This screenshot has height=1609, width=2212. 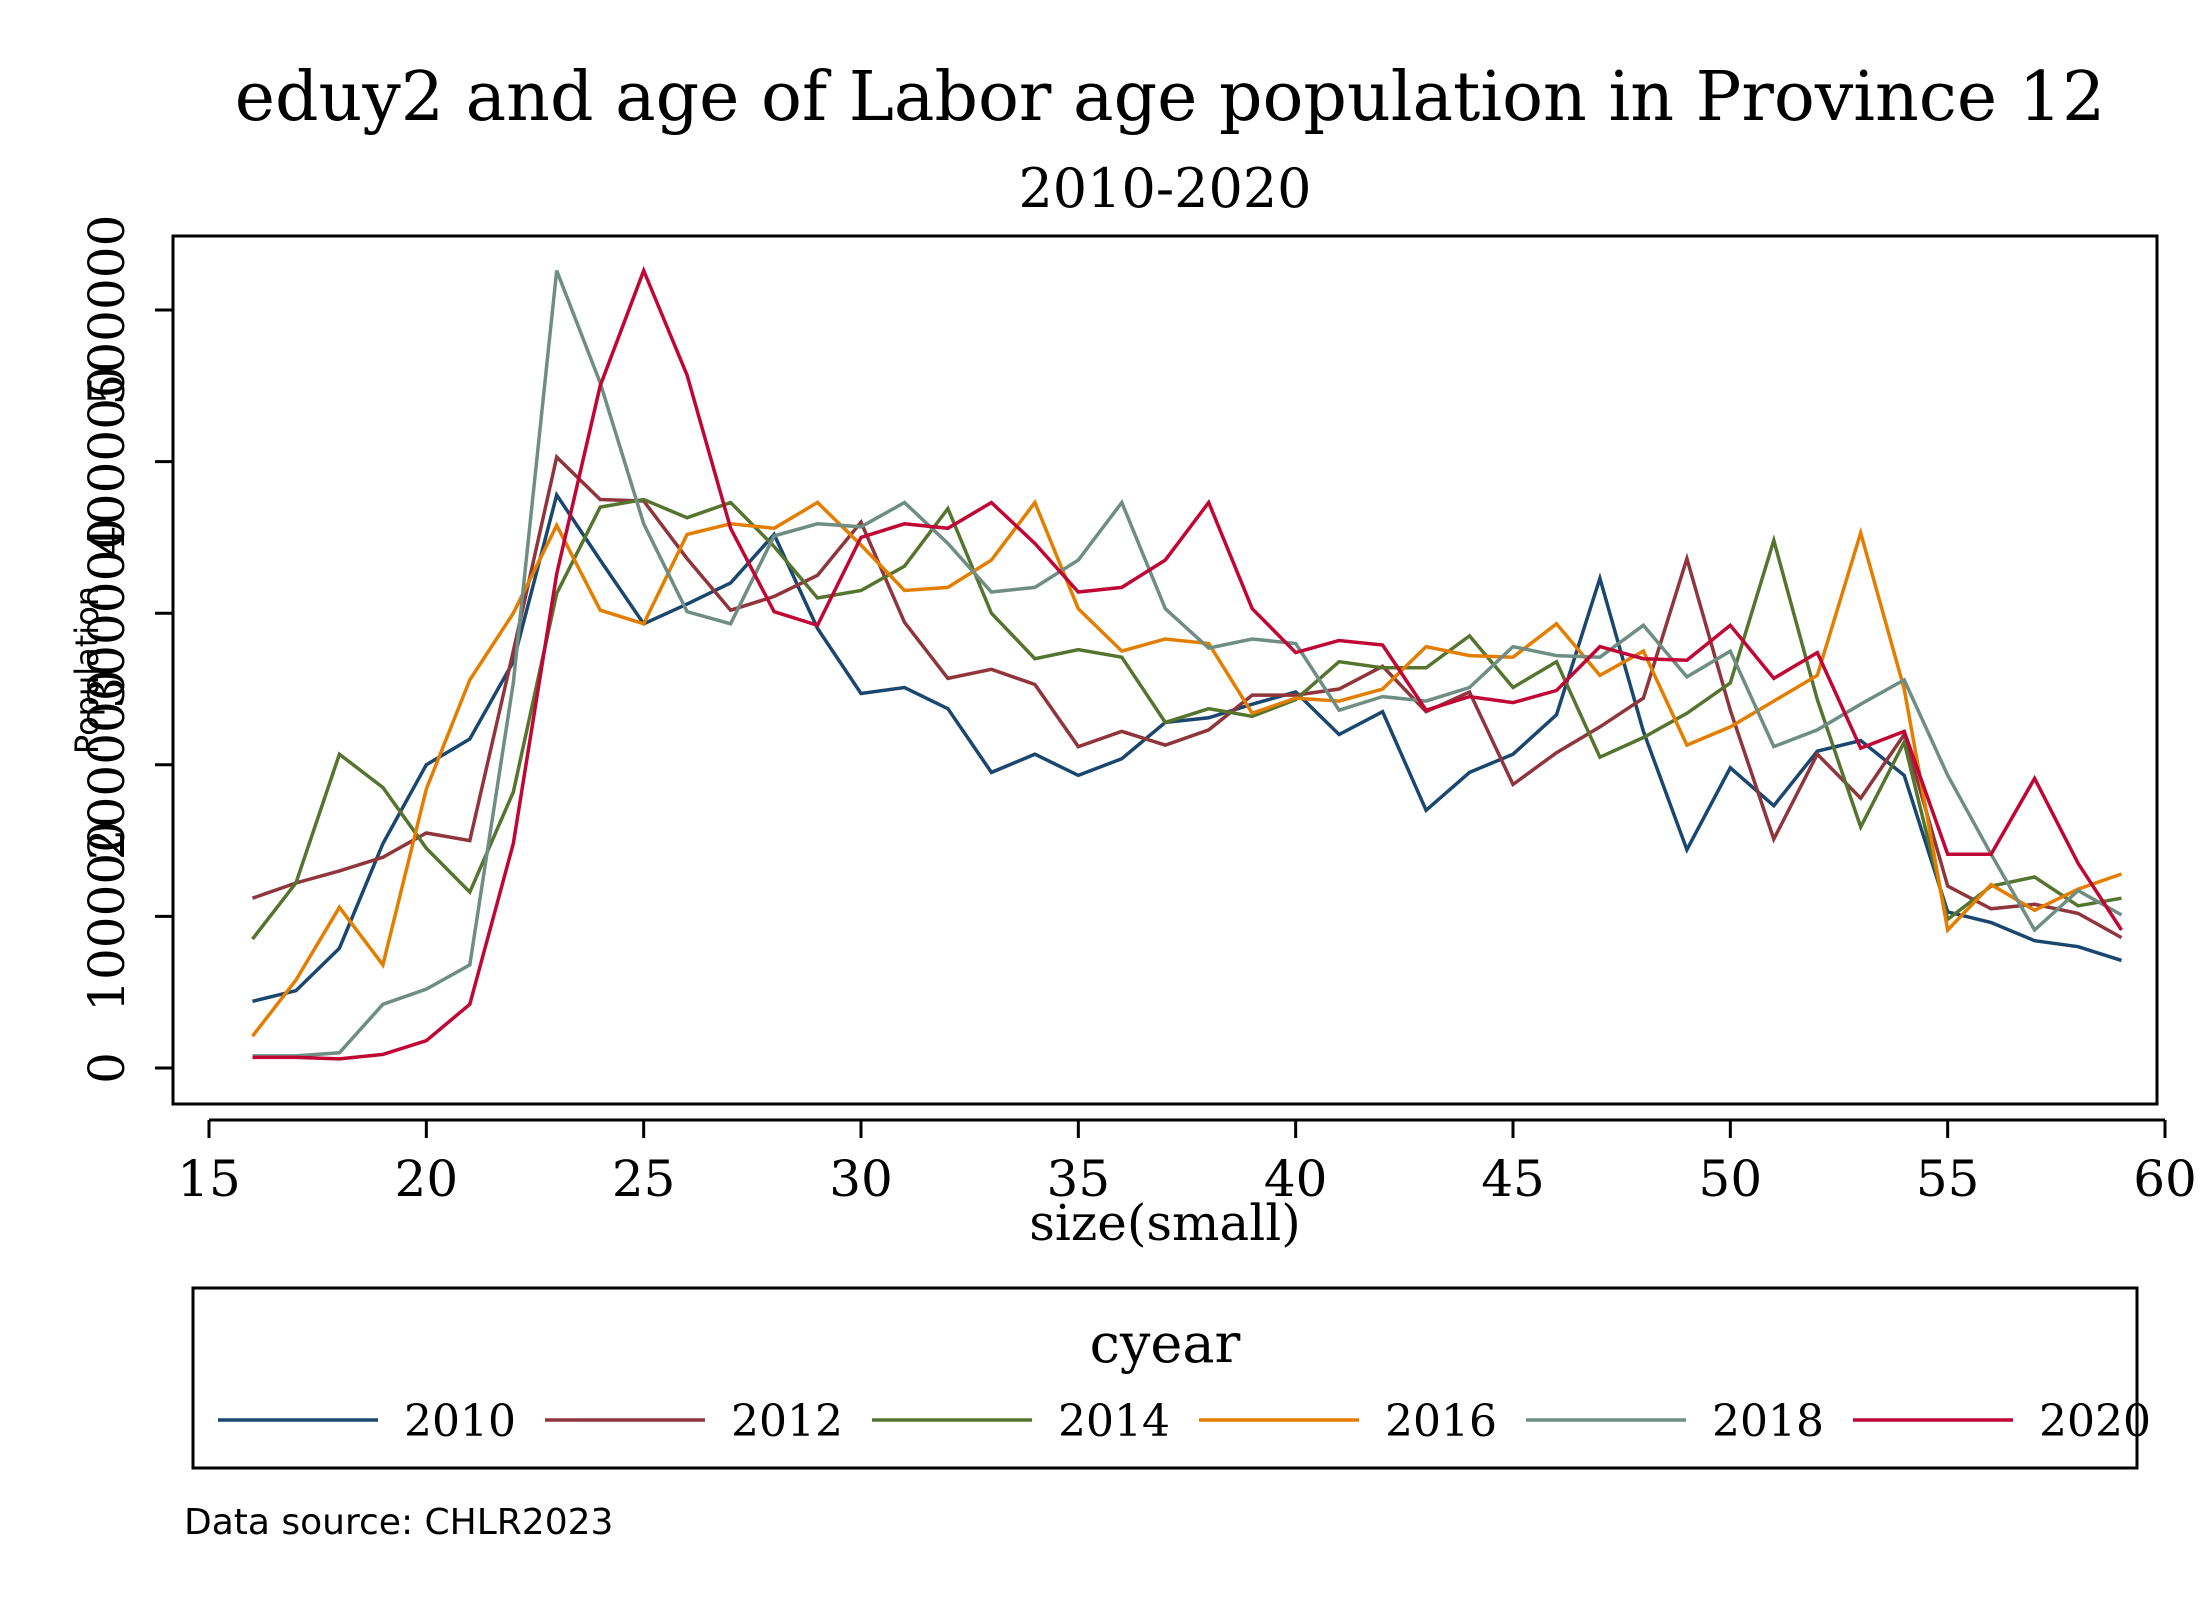 I want to click on legend-label-2018: 2018, so click(x=1768, y=1421).